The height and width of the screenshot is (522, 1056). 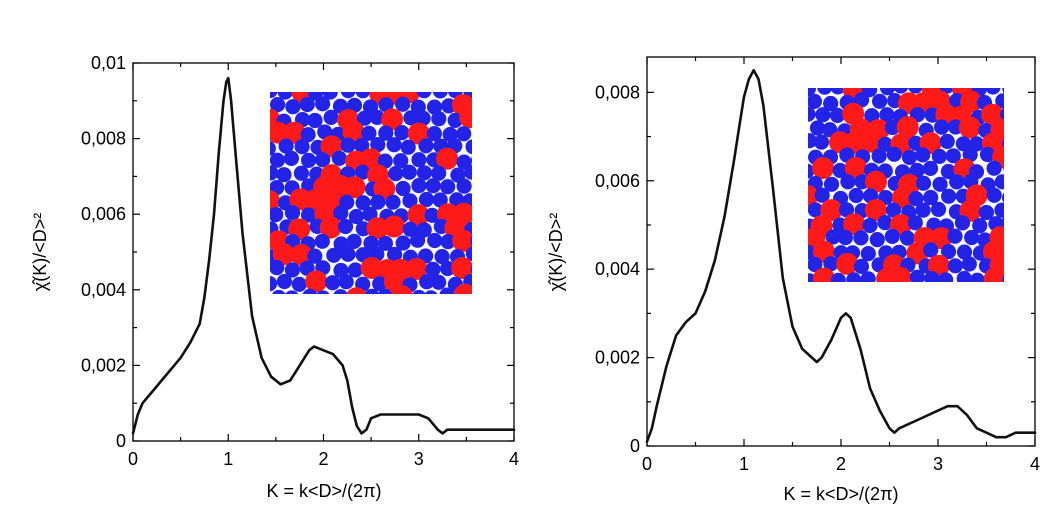 What do you see at coordinates (324, 491) in the screenshot?
I see `x-axis-title-left: K = k<D>/(2π)` at bounding box center [324, 491].